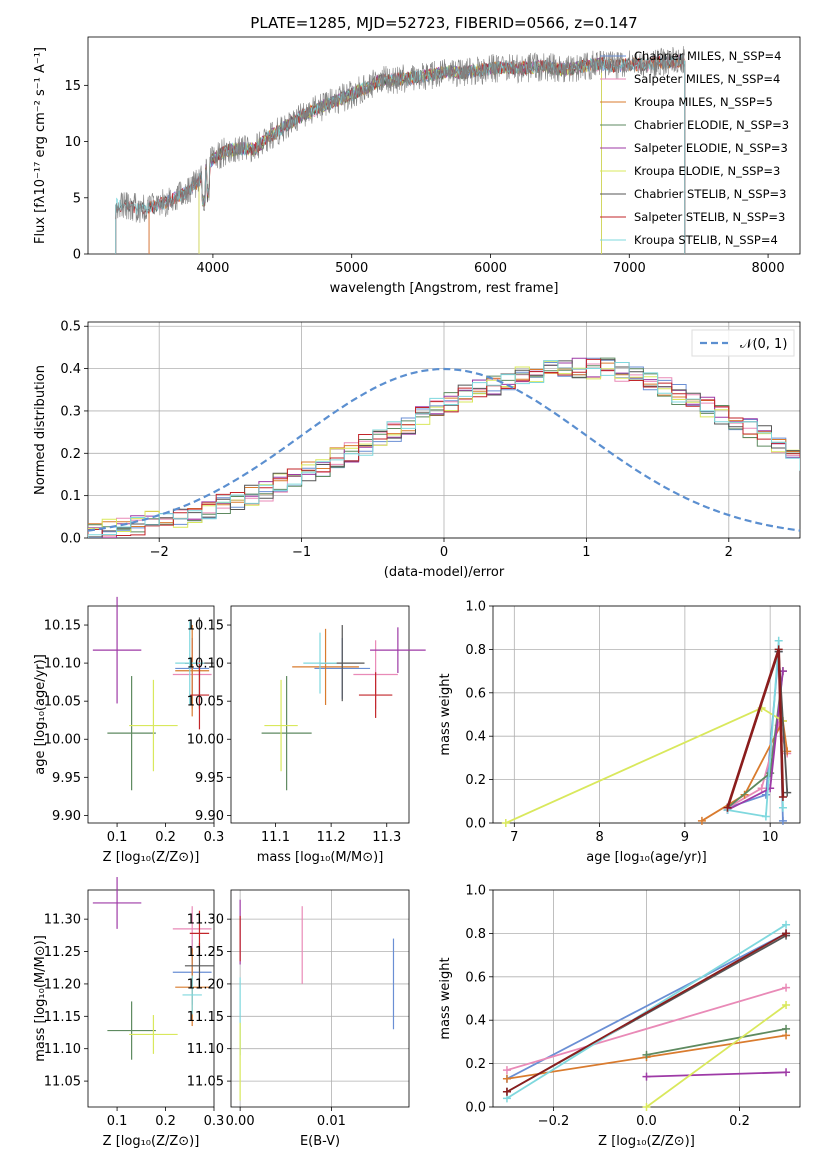  I want to click on x-tick-label: 0.01, so click(331, 1121).